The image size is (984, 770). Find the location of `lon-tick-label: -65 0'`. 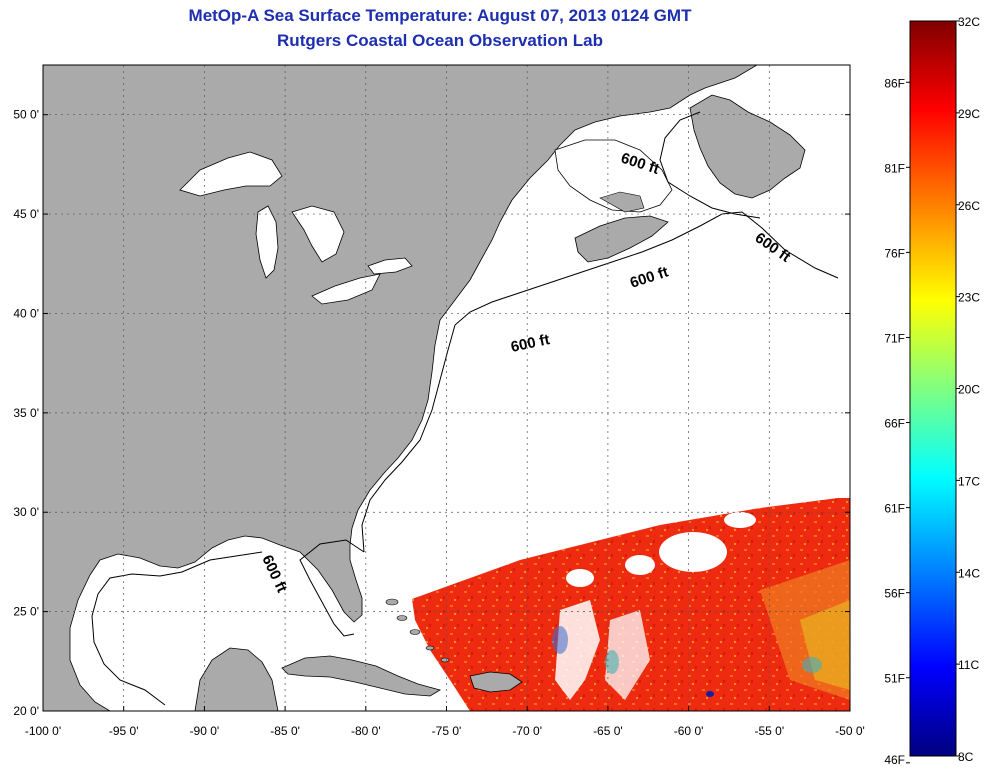

lon-tick-label: -65 0' is located at coordinates (608, 731).